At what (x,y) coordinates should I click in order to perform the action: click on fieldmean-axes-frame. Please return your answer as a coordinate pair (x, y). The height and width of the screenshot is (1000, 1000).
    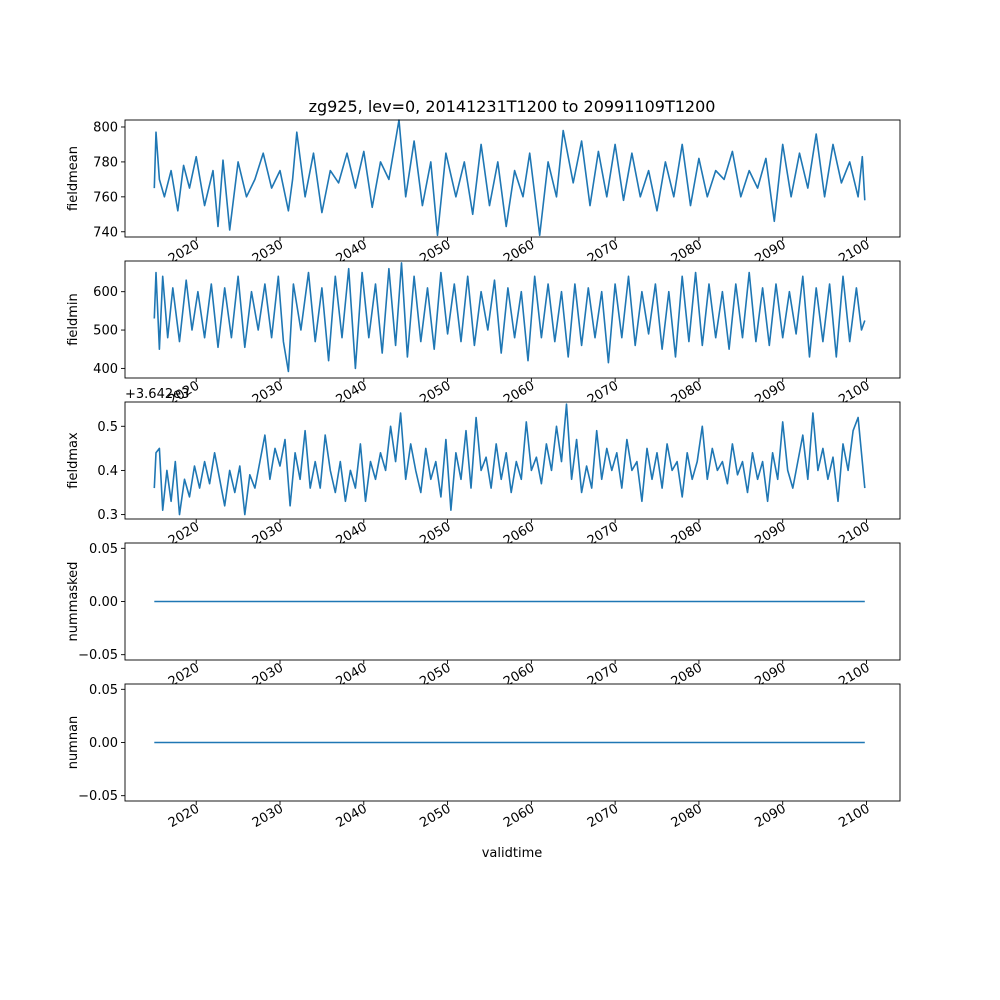
    Looking at the image, I should click on (512, 178).